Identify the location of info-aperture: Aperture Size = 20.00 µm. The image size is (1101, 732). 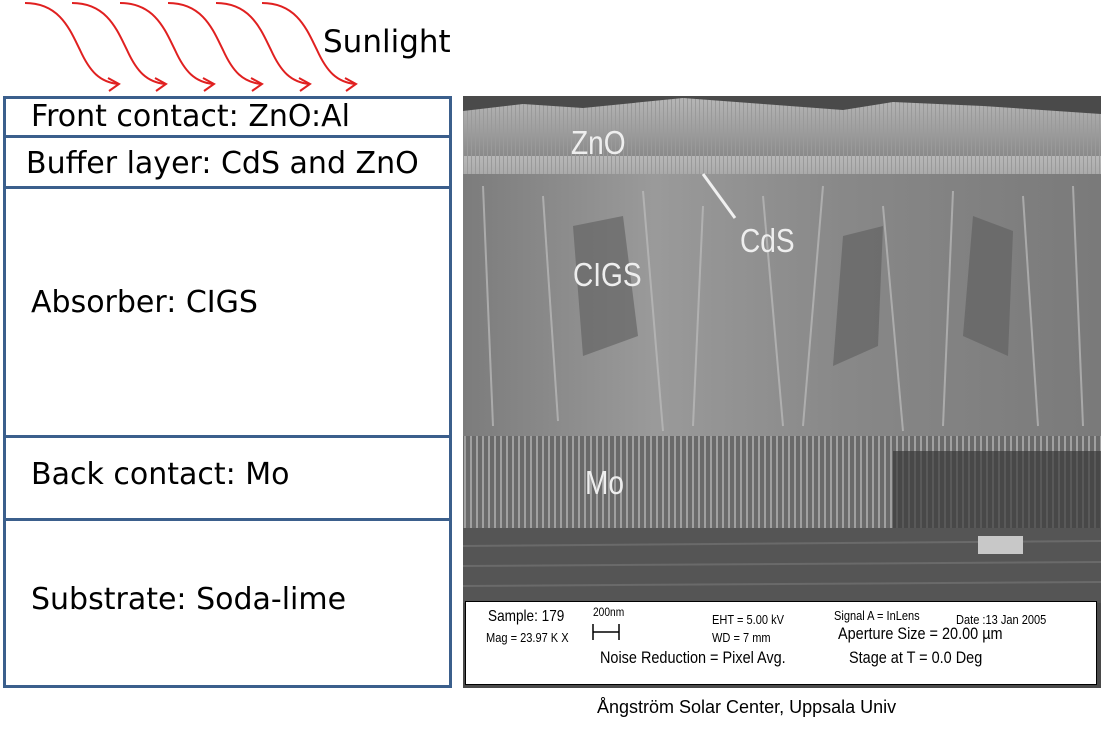
(920, 633).